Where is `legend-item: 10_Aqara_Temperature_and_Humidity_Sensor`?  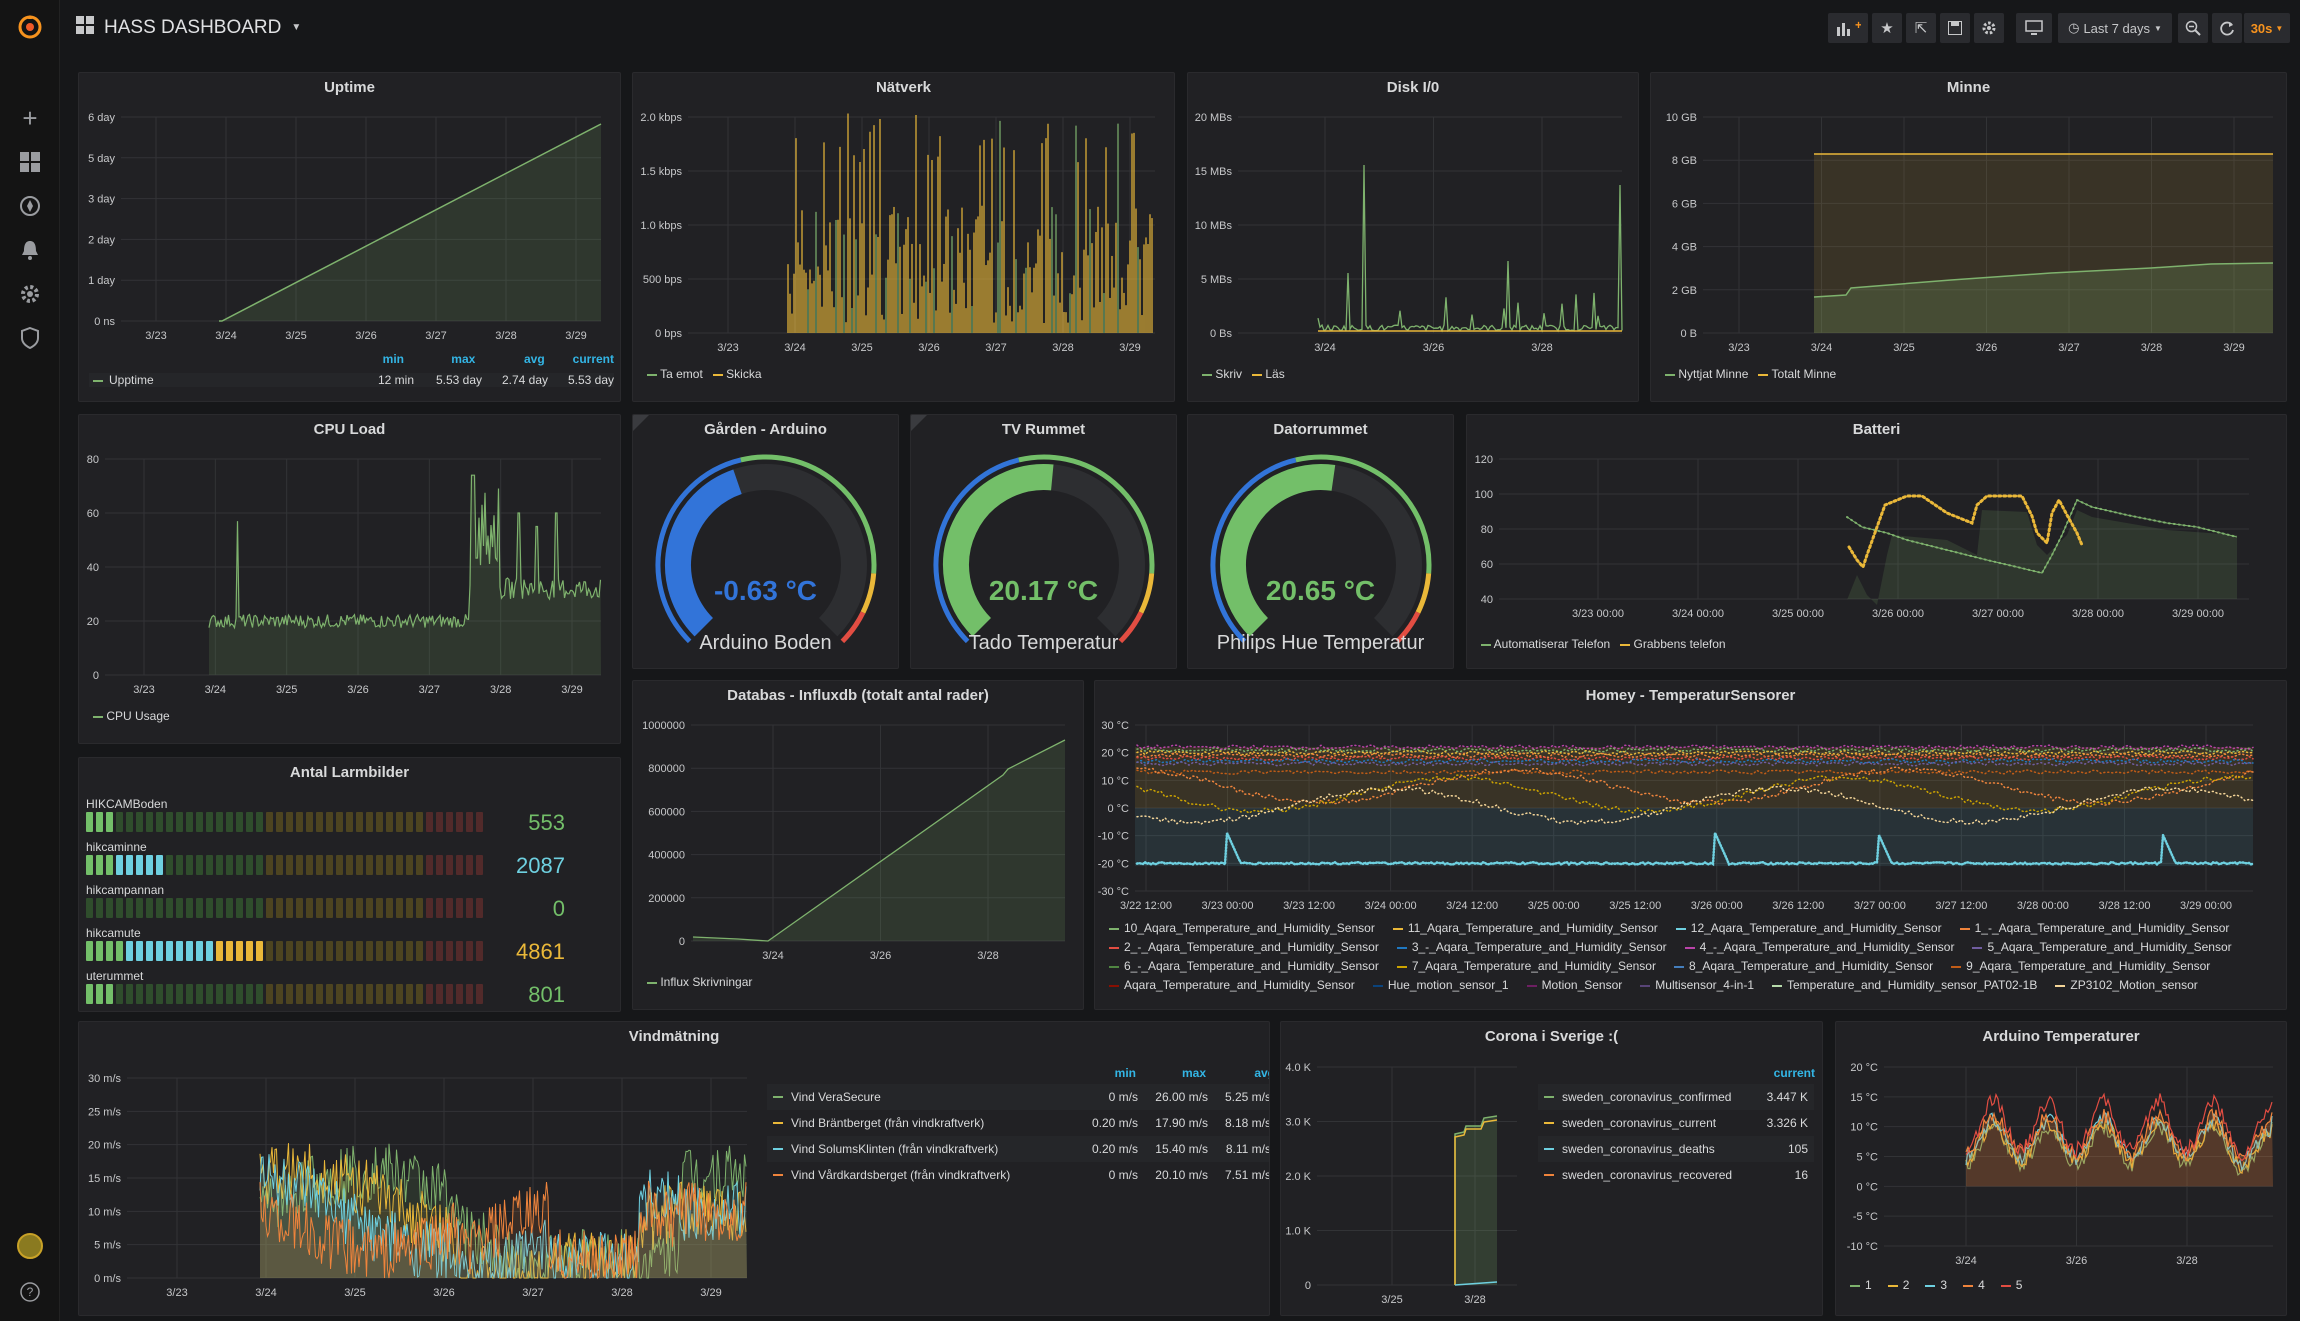 legend-item: 10_Aqara_Temperature_and_Humidity_Sensor is located at coordinates (1242, 928).